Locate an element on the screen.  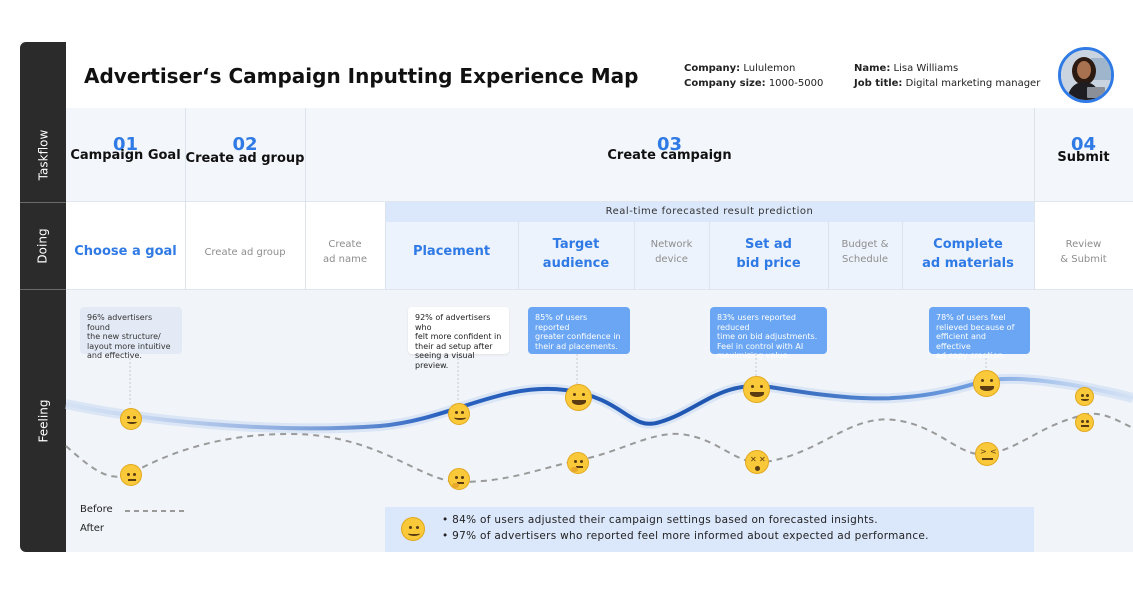
dizzy-face-icon: ✕ ✕ is located at coordinates (757, 462).